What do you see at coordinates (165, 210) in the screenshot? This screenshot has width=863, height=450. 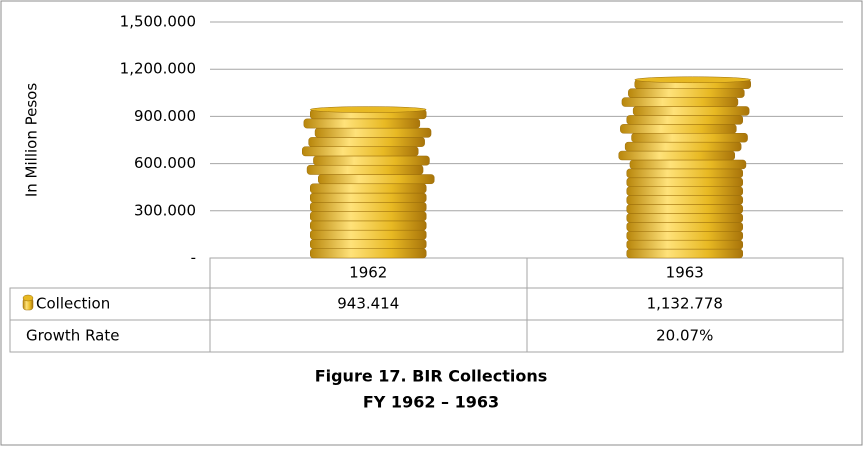 I see `y-tick-label: 300.000` at bounding box center [165, 210].